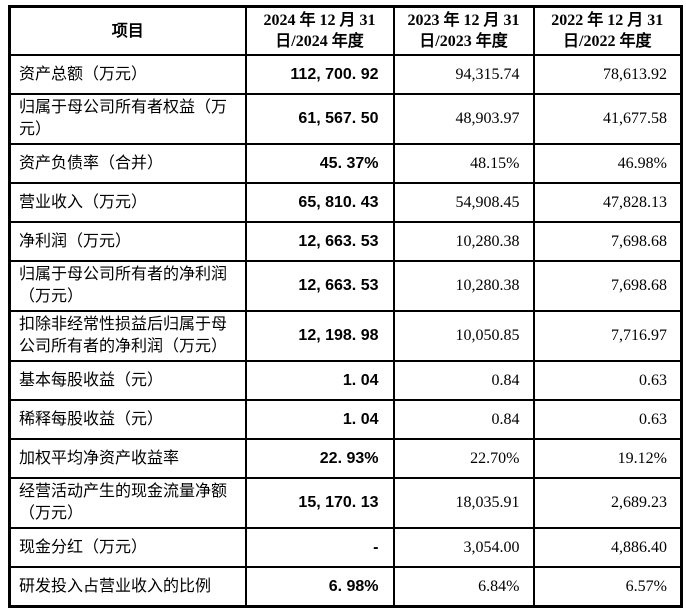 Image resolution: width=686 pixels, height=608 pixels. Describe the element at coordinates (463, 503) in the screenshot. I see `value-2023: 18,035.91` at that location.